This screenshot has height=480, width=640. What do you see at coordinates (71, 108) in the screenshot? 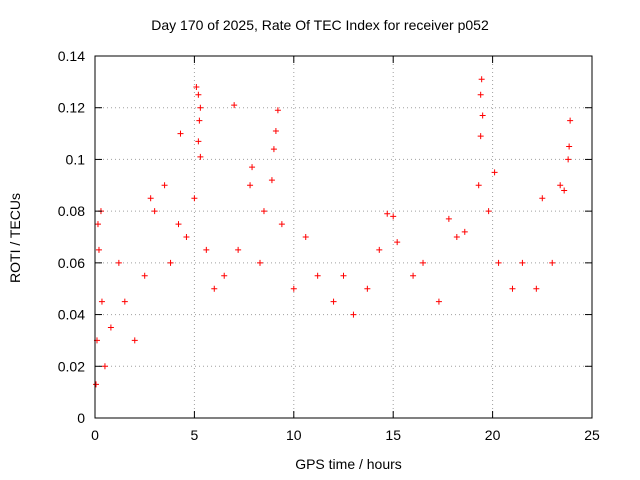
I see `y-tick-label: 0.12` at bounding box center [71, 108].